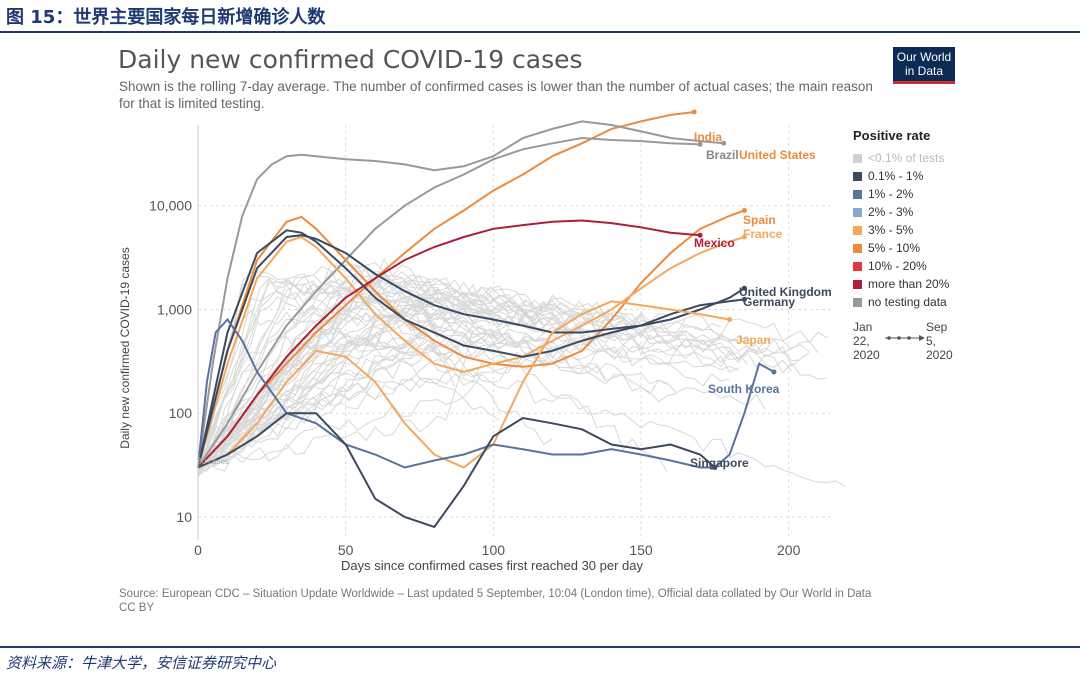 This screenshot has width=1080, height=677. What do you see at coordinates (174, 309) in the screenshot?
I see `y-tick-label: 1,000` at bounding box center [174, 309].